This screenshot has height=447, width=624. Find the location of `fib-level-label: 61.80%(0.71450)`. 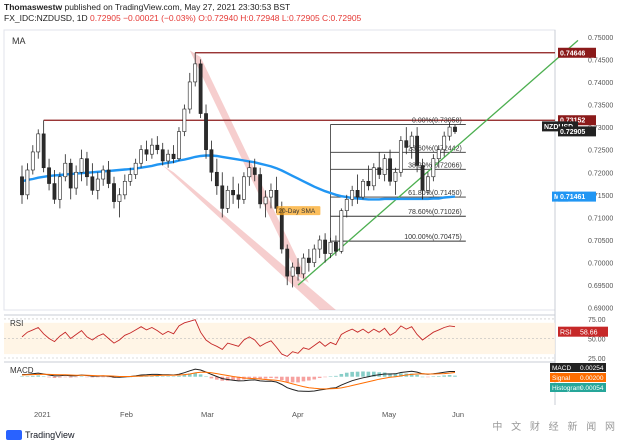

fib-level-label: 61.80%(0.71450) is located at coordinates (435, 193).